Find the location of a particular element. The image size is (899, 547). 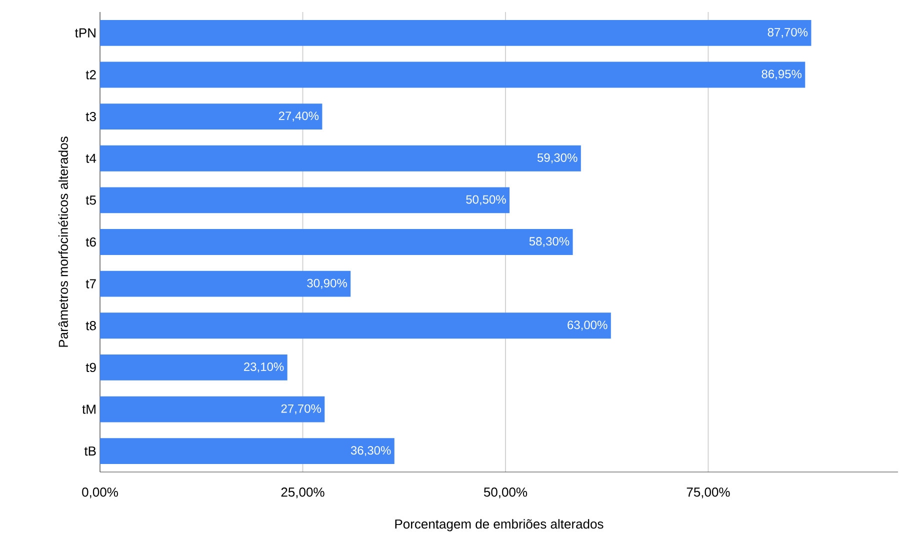

data-label: 63,00% is located at coordinates (588, 325).